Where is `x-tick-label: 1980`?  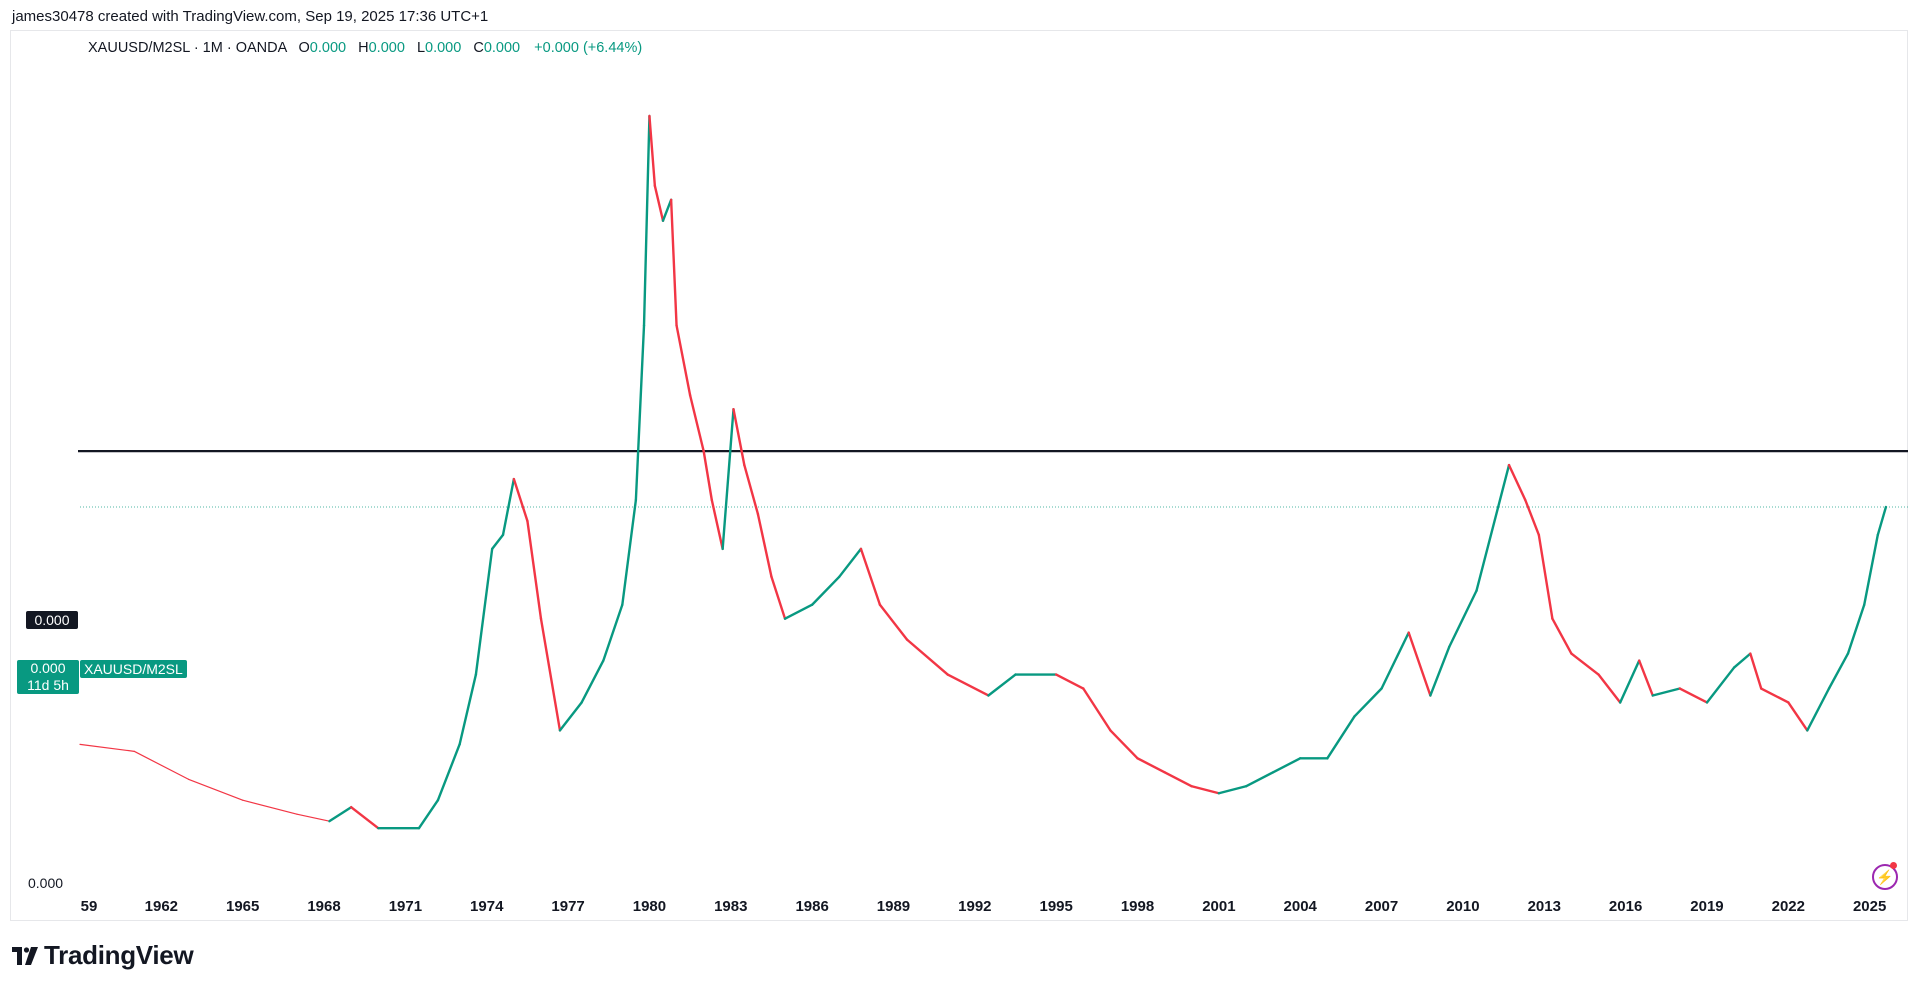 x-tick-label: 1980 is located at coordinates (649, 906).